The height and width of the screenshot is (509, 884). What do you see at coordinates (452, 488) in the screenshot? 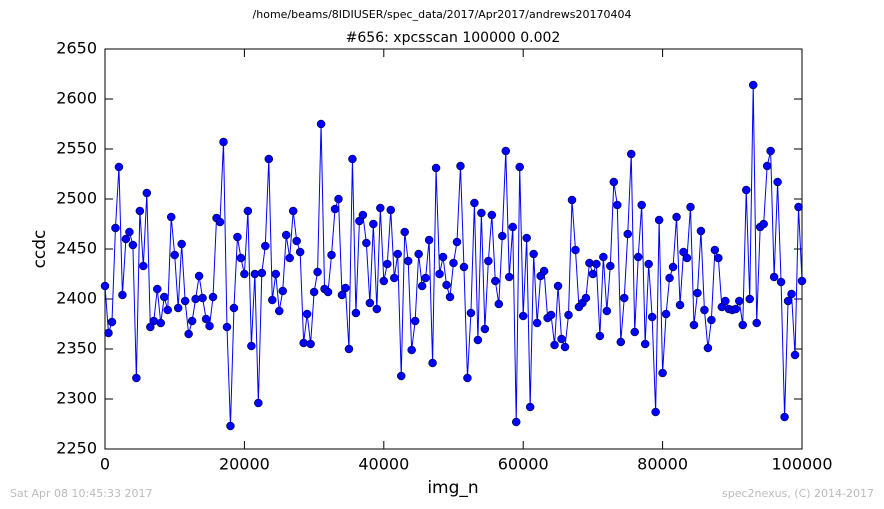
I see `x-axis-label: img_n` at bounding box center [452, 488].